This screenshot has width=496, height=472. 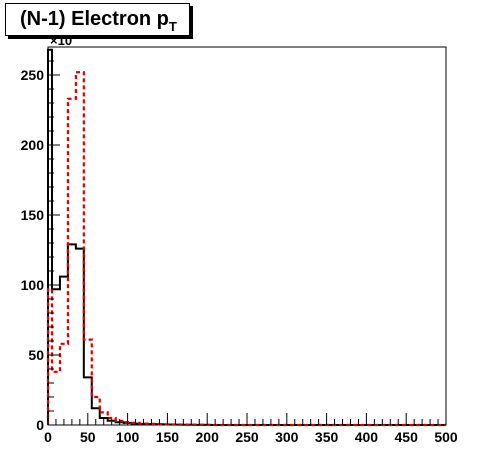 What do you see at coordinates (48, 437) in the screenshot?
I see `x-tick-label: 0` at bounding box center [48, 437].